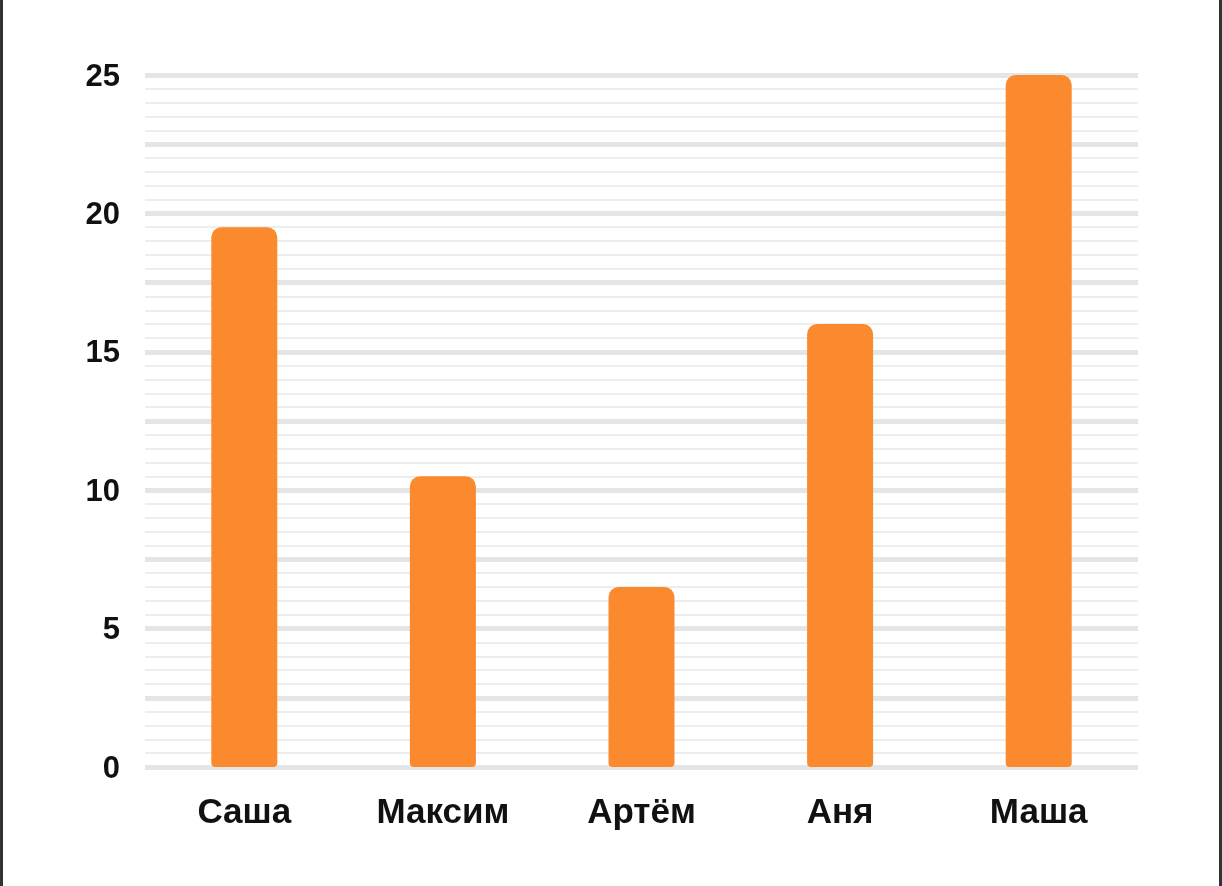  What do you see at coordinates (102, 490) in the screenshot?
I see `y-tick-label: 10` at bounding box center [102, 490].